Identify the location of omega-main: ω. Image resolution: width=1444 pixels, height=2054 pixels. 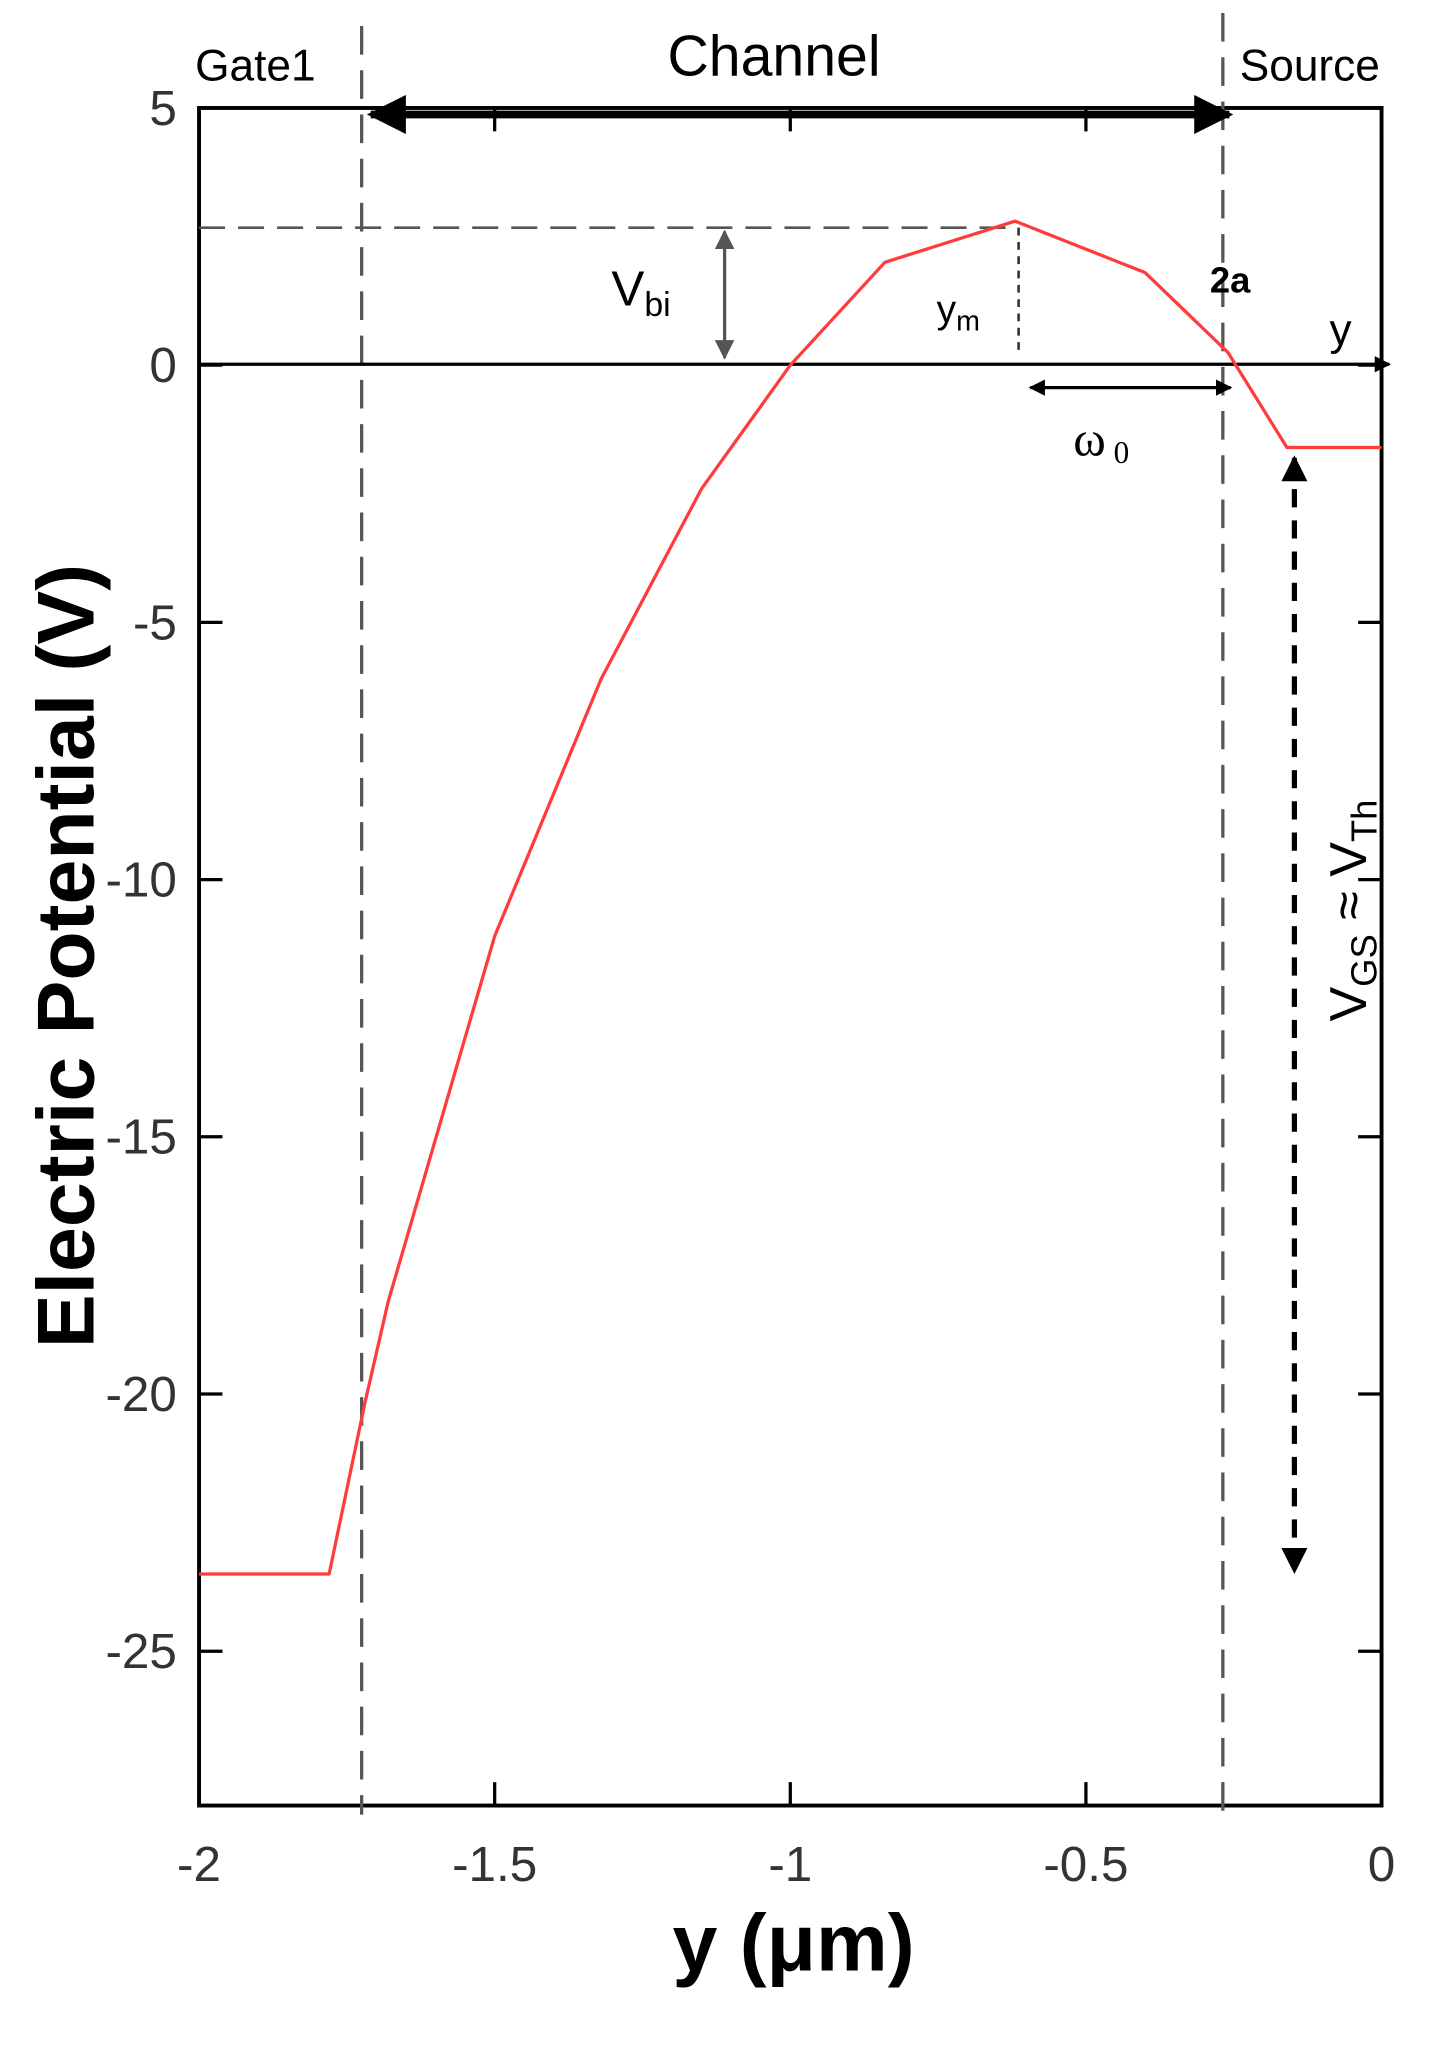
(1089, 438).